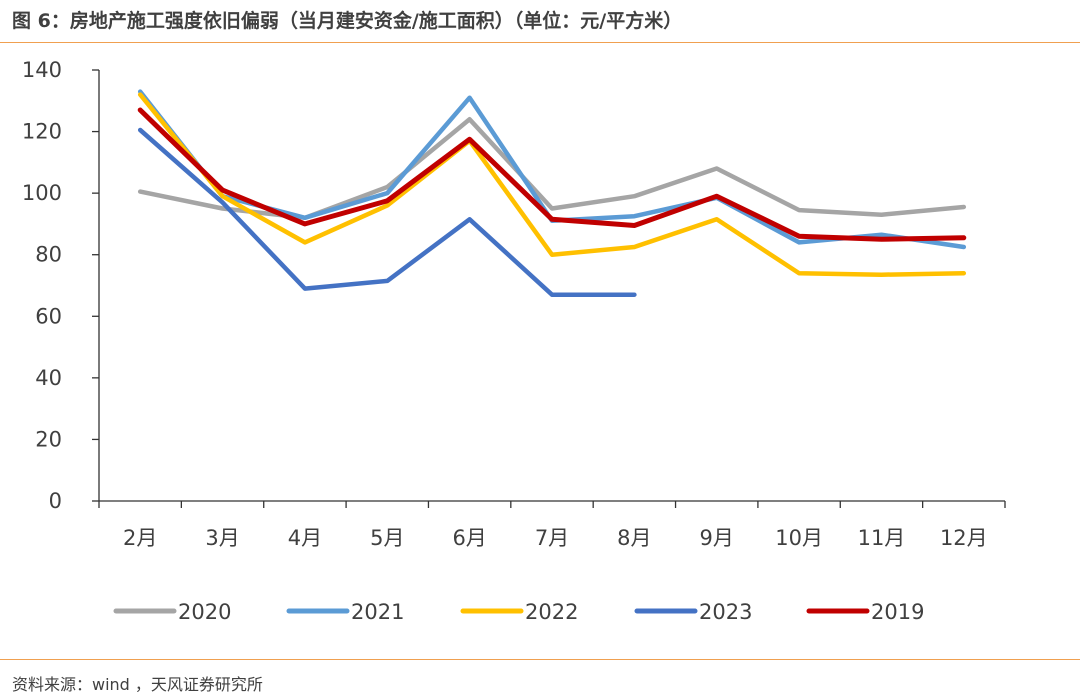  What do you see at coordinates (55, 501) in the screenshot?
I see `y-tick-label: 0` at bounding box center [55, 501].